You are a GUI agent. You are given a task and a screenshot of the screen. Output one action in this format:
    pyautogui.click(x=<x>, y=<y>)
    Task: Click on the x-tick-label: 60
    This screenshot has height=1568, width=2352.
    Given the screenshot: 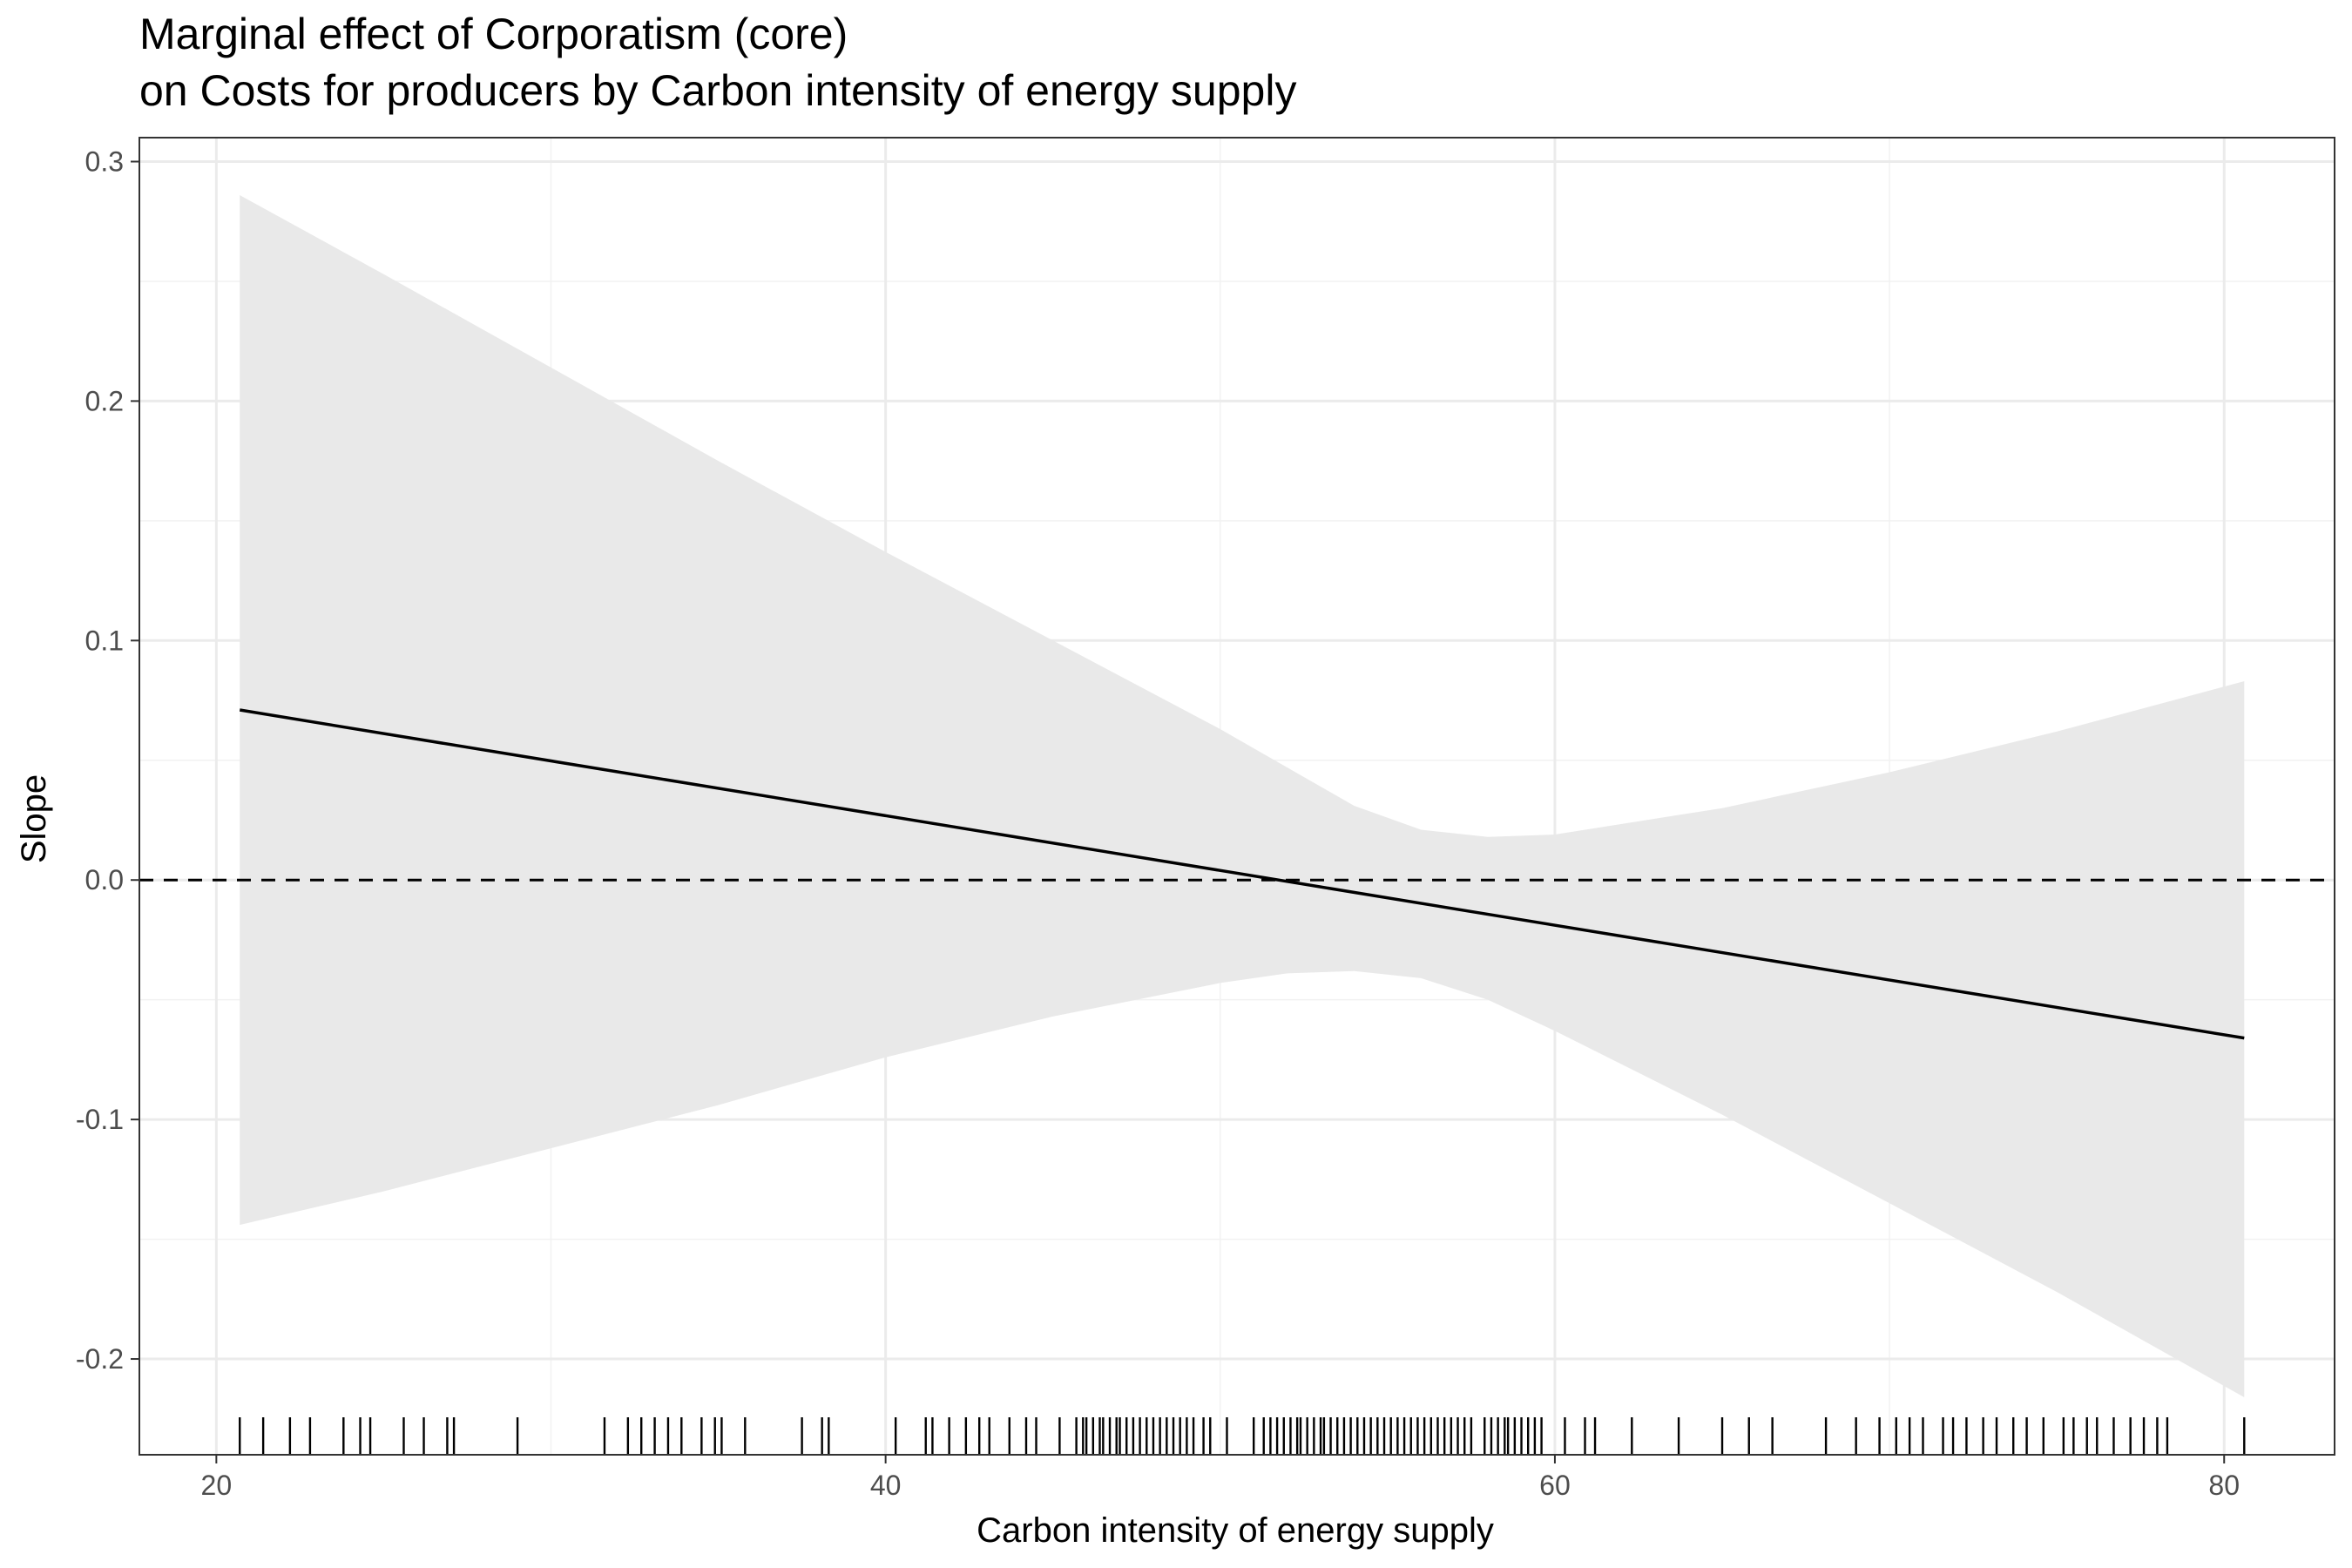 What is the action you would take?
    pyautogui.click(x=1555, y=1486)
    